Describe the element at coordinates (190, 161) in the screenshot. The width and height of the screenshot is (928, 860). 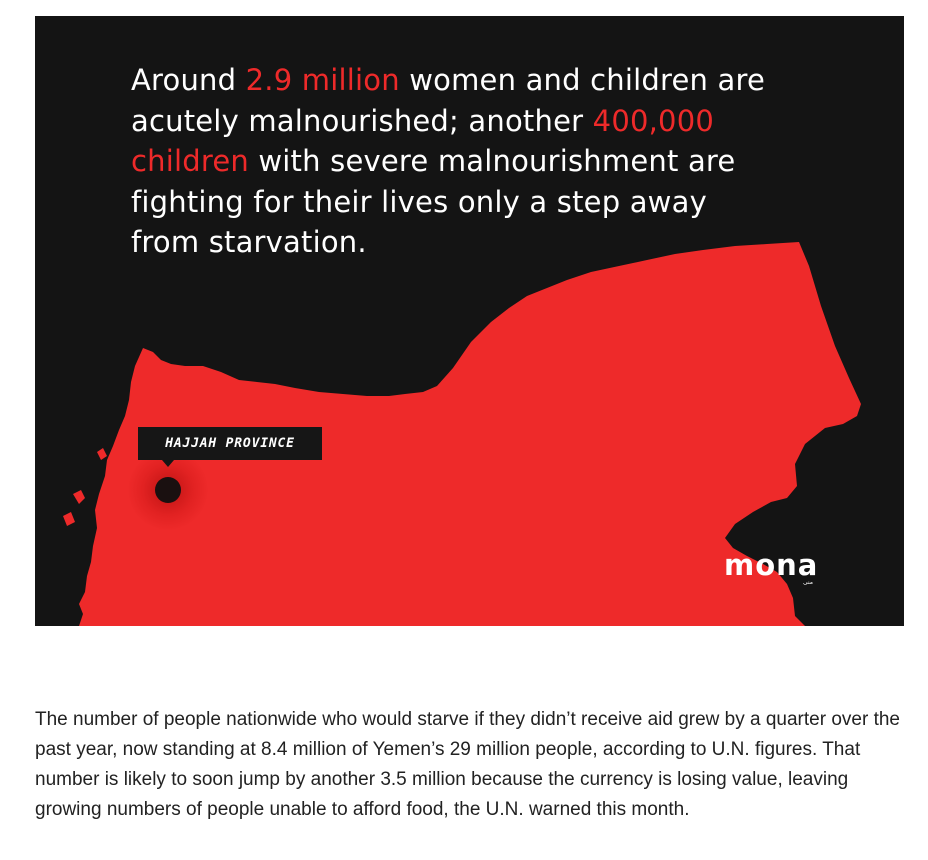
I see `highlight-children: children` at that location.